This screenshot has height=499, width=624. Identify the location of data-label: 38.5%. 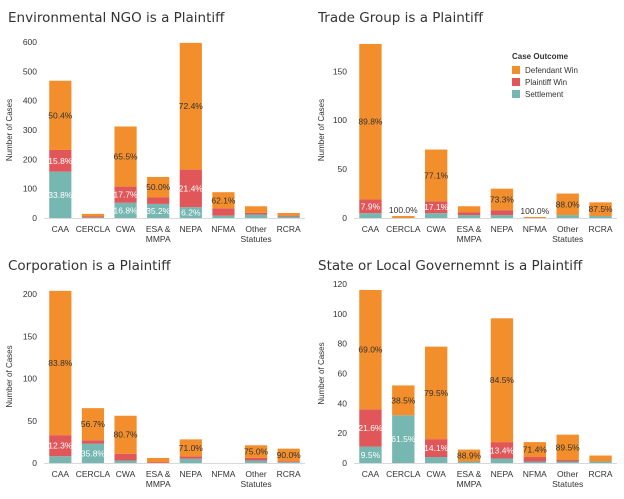
(403, 400).